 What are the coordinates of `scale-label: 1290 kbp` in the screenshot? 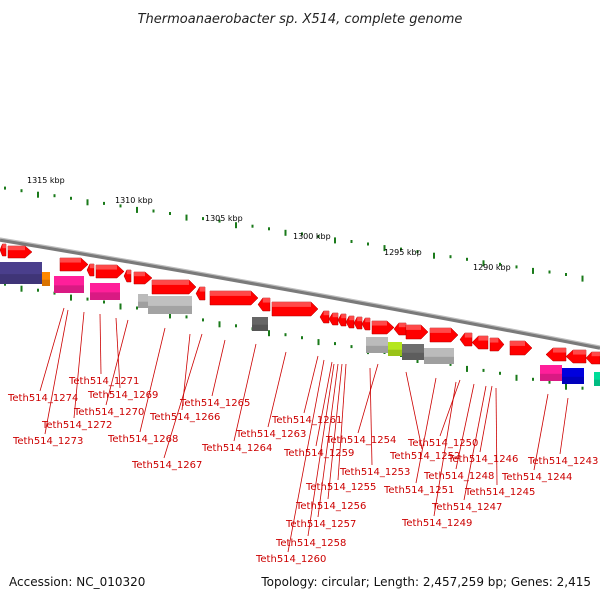 It's located at (492, 267).